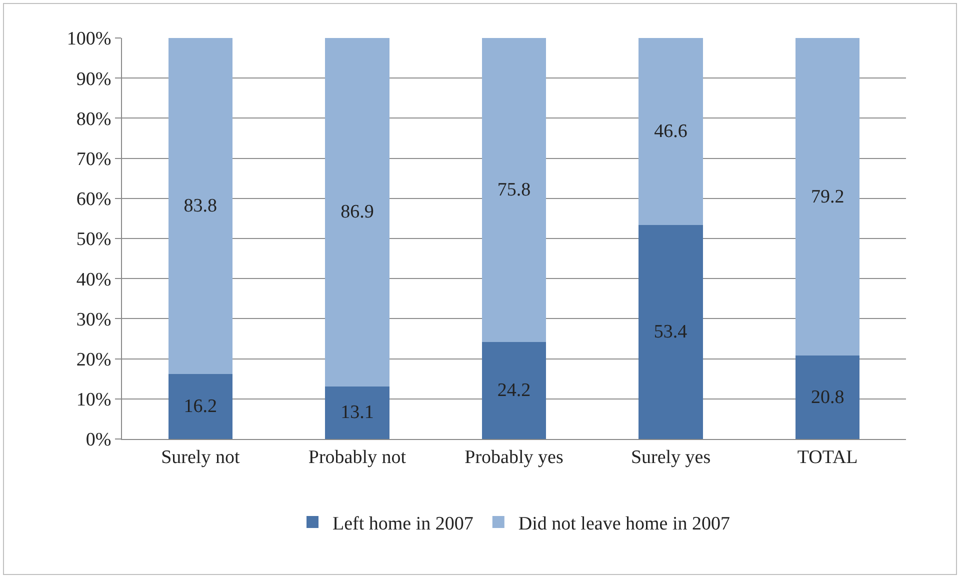  I want to click on legend-label: Left home in 2007, so click(403, 523).